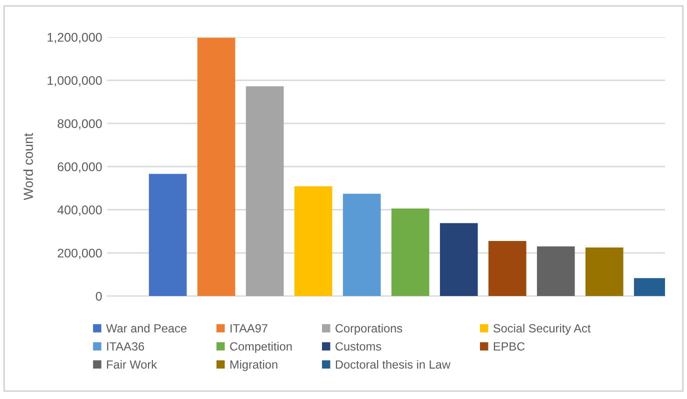 This screenshot has height=399, width=687. What do you see at coordinates (393, 364) in the screenshot?
I see `legend-label: Doctoral thesis in Law` at bounding box center [393, 364].